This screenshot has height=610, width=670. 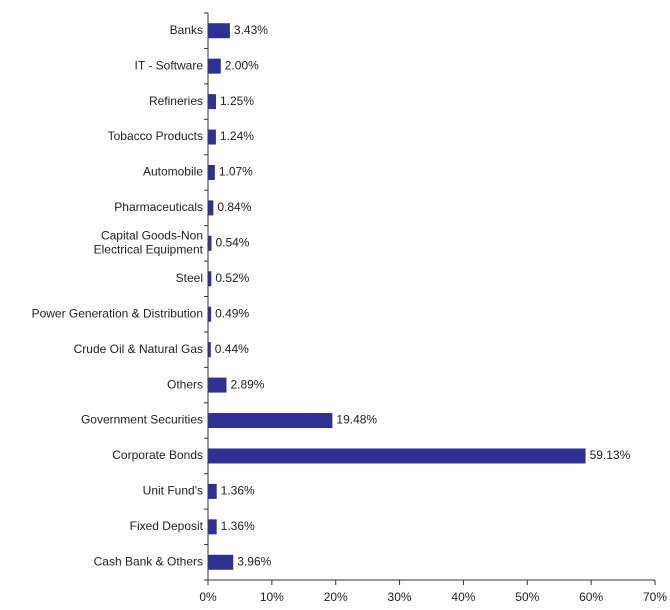 What do you see at coordinates (148, 561) in the screenshot?
I see `y-tick-label: Cash Bank & Others` at bounding box center [148, 561].